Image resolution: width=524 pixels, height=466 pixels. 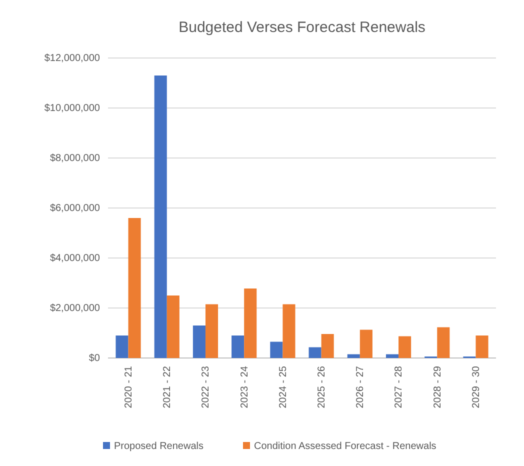 I want to click on x-tick-label: 2024 - 25, so click(x=283, y=387).